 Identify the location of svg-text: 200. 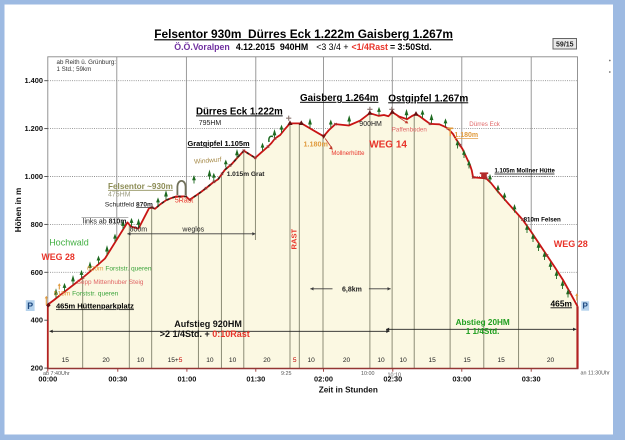
(37, 368).